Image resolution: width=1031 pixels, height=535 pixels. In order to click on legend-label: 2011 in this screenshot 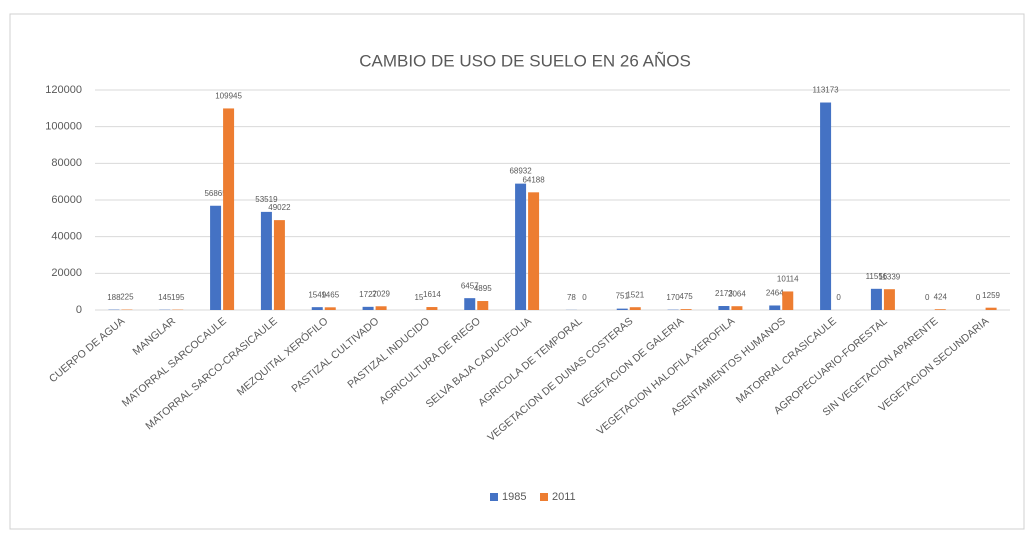, I will do `click(564, 497)`.